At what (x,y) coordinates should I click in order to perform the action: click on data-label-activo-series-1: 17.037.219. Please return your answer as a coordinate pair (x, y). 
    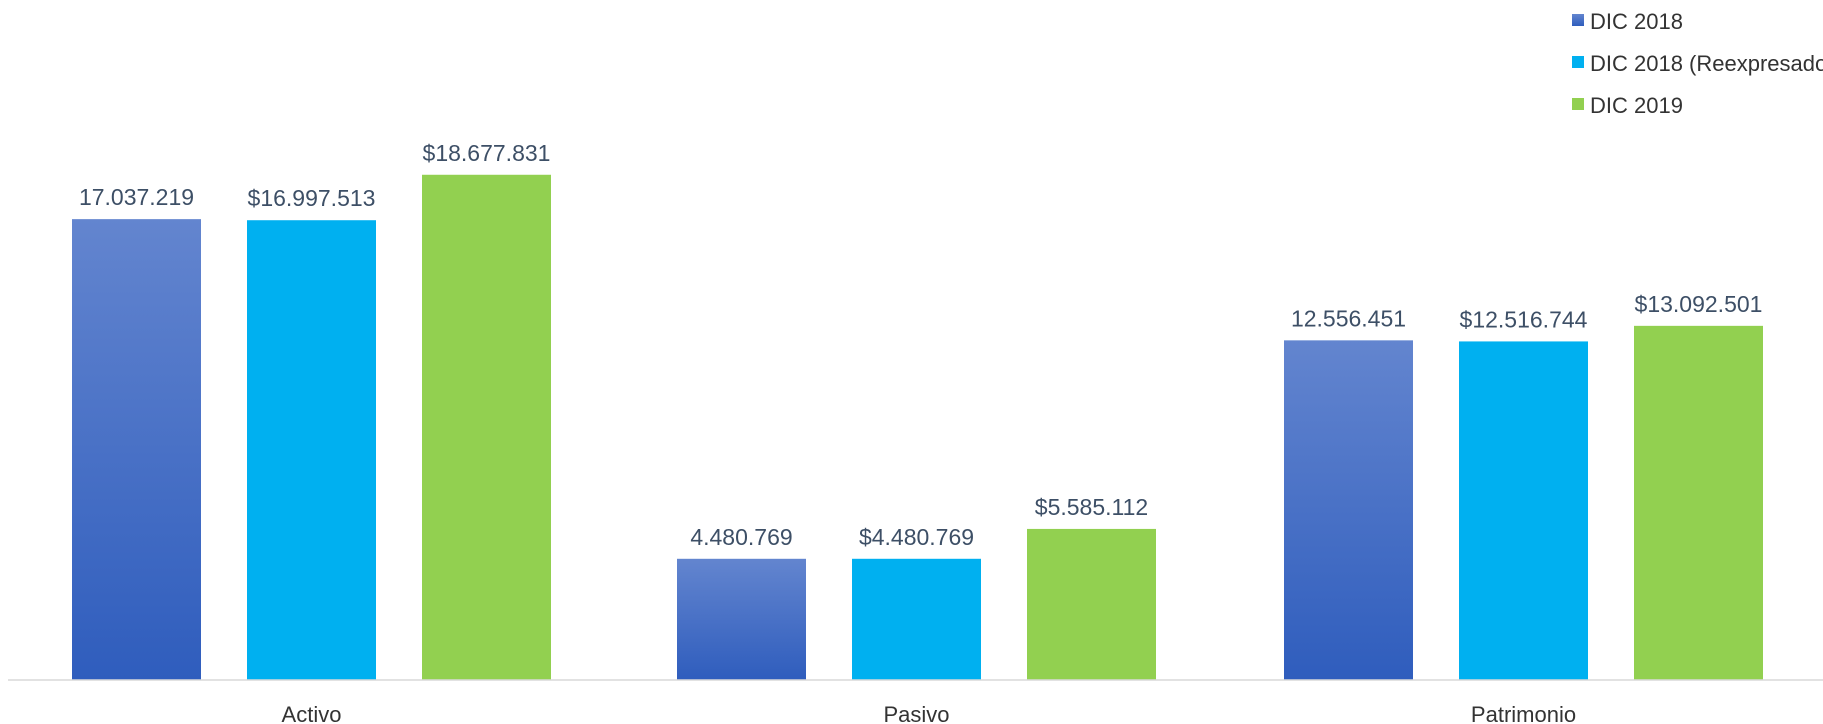
    Looking at the image, I should click on (136, 197).